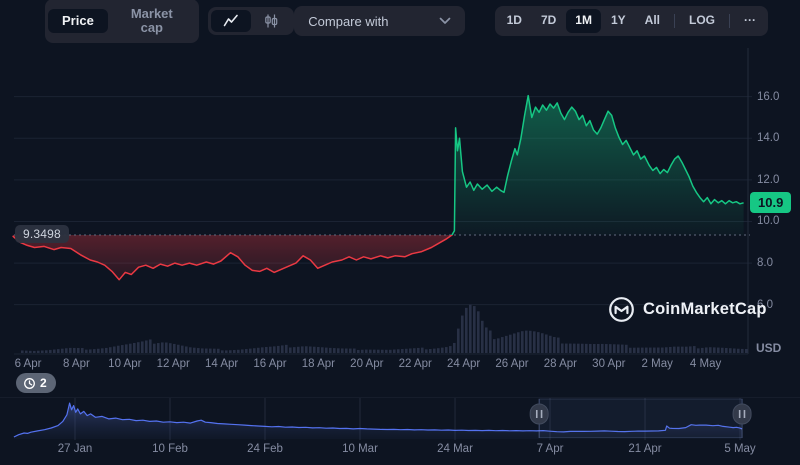 The image size is (800, 465). Describe the element at coordinates (750, 20) in the screenshot. I see `more-options-button: ···` at that location.